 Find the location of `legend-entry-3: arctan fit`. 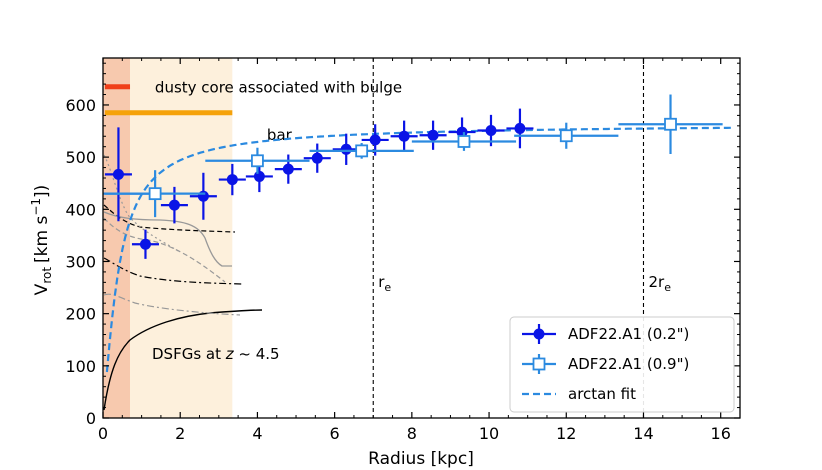

legend-entry-3: arctan fit is located at coordinates (579, 394).